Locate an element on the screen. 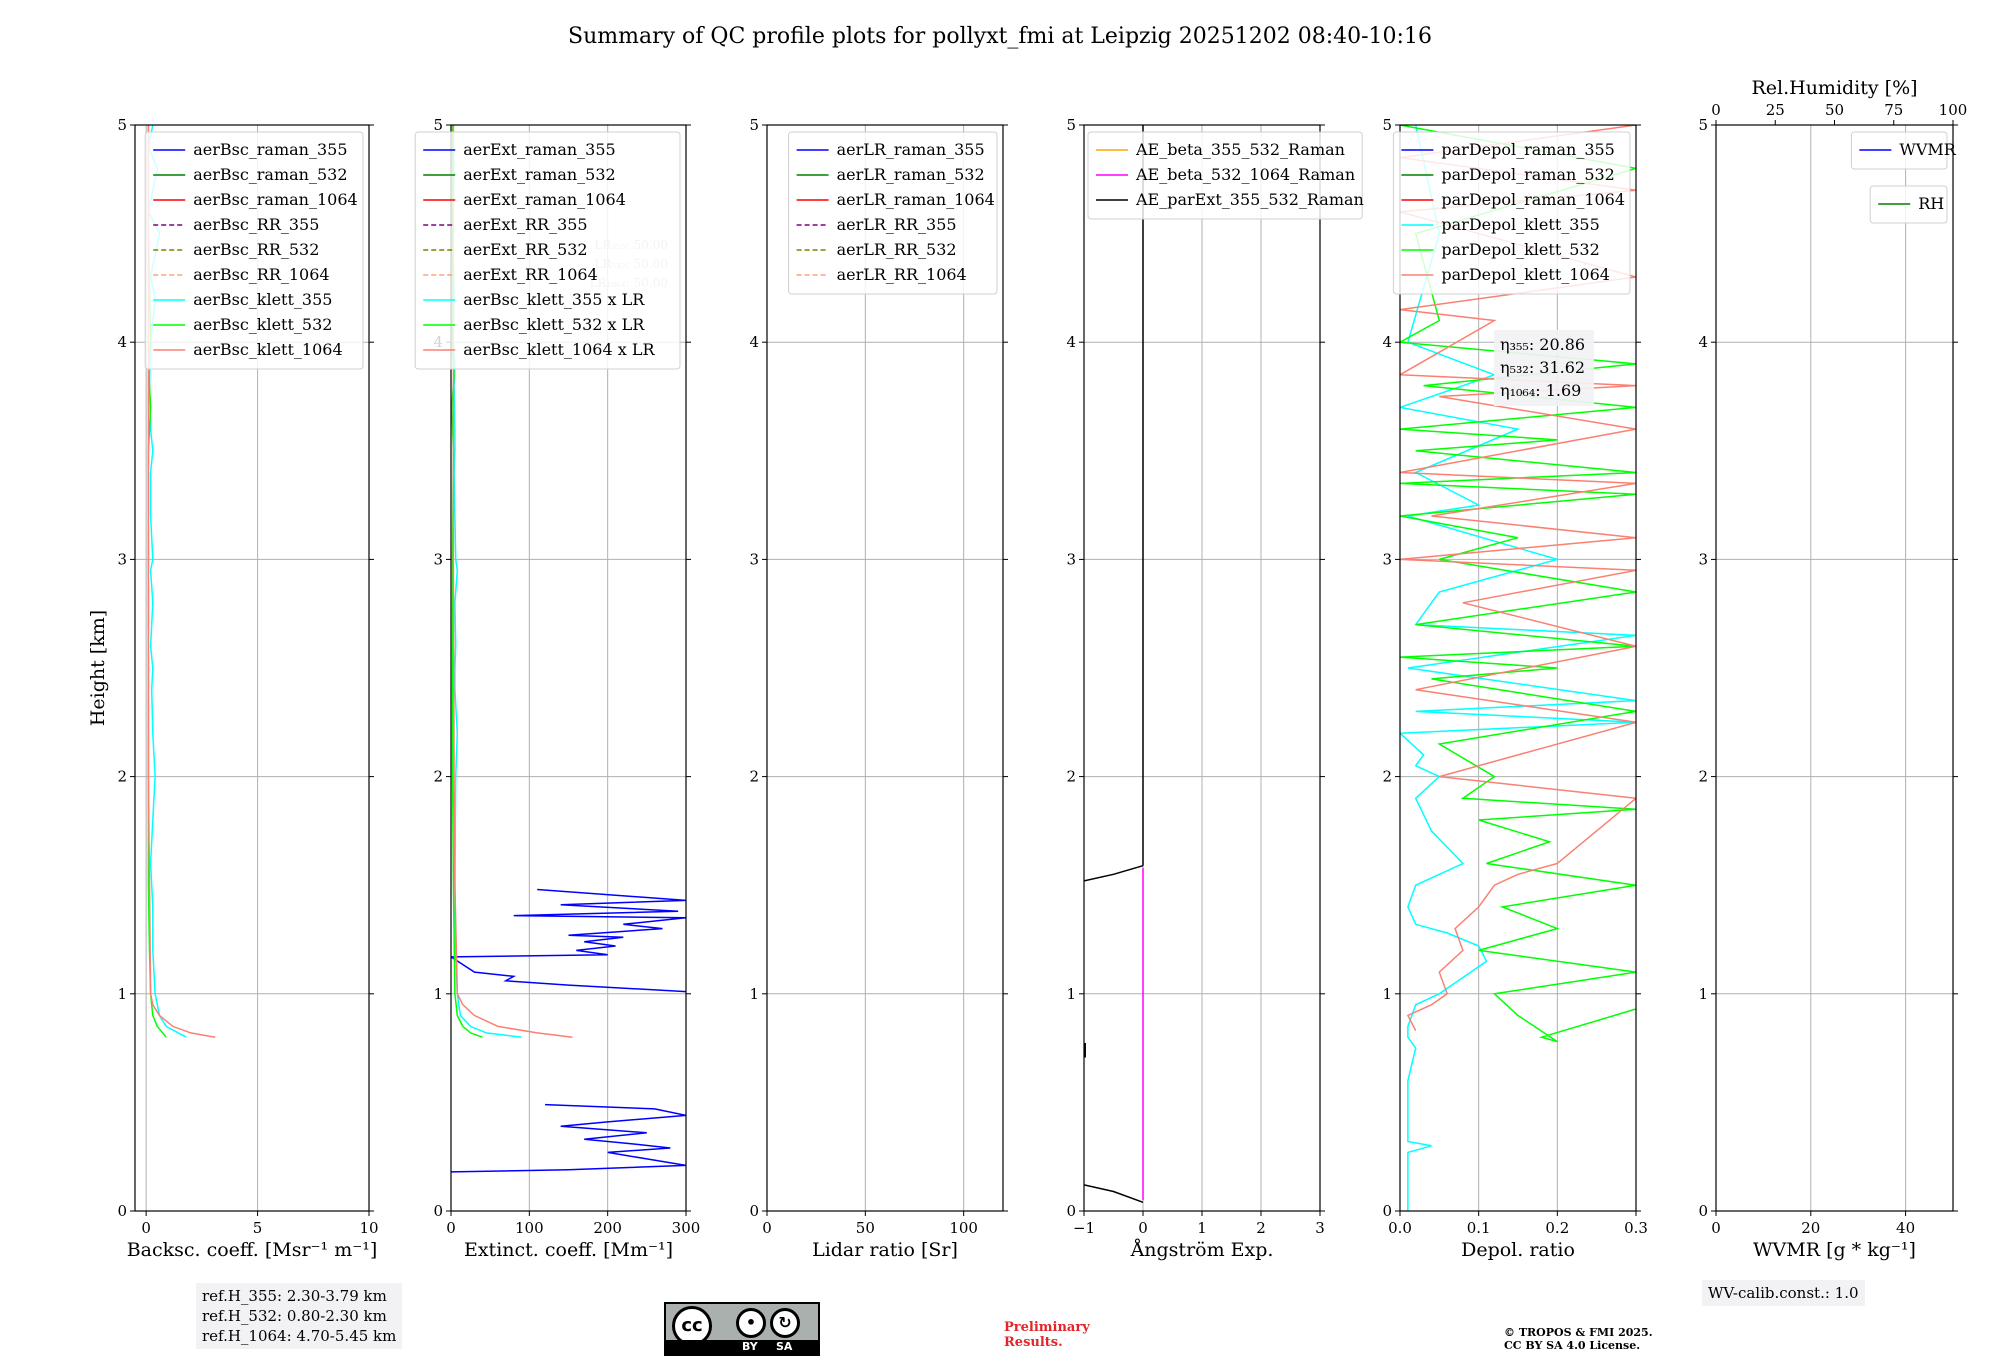  eta-label: η₃₅₅: 20.86 is located at coordinates (1542, 344).